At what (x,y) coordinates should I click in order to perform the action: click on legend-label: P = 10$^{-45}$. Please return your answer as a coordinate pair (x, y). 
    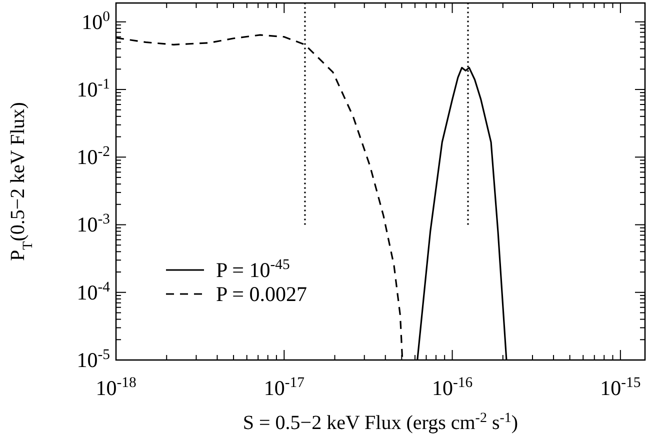
    Looking at the image, I should click on (253, 269).